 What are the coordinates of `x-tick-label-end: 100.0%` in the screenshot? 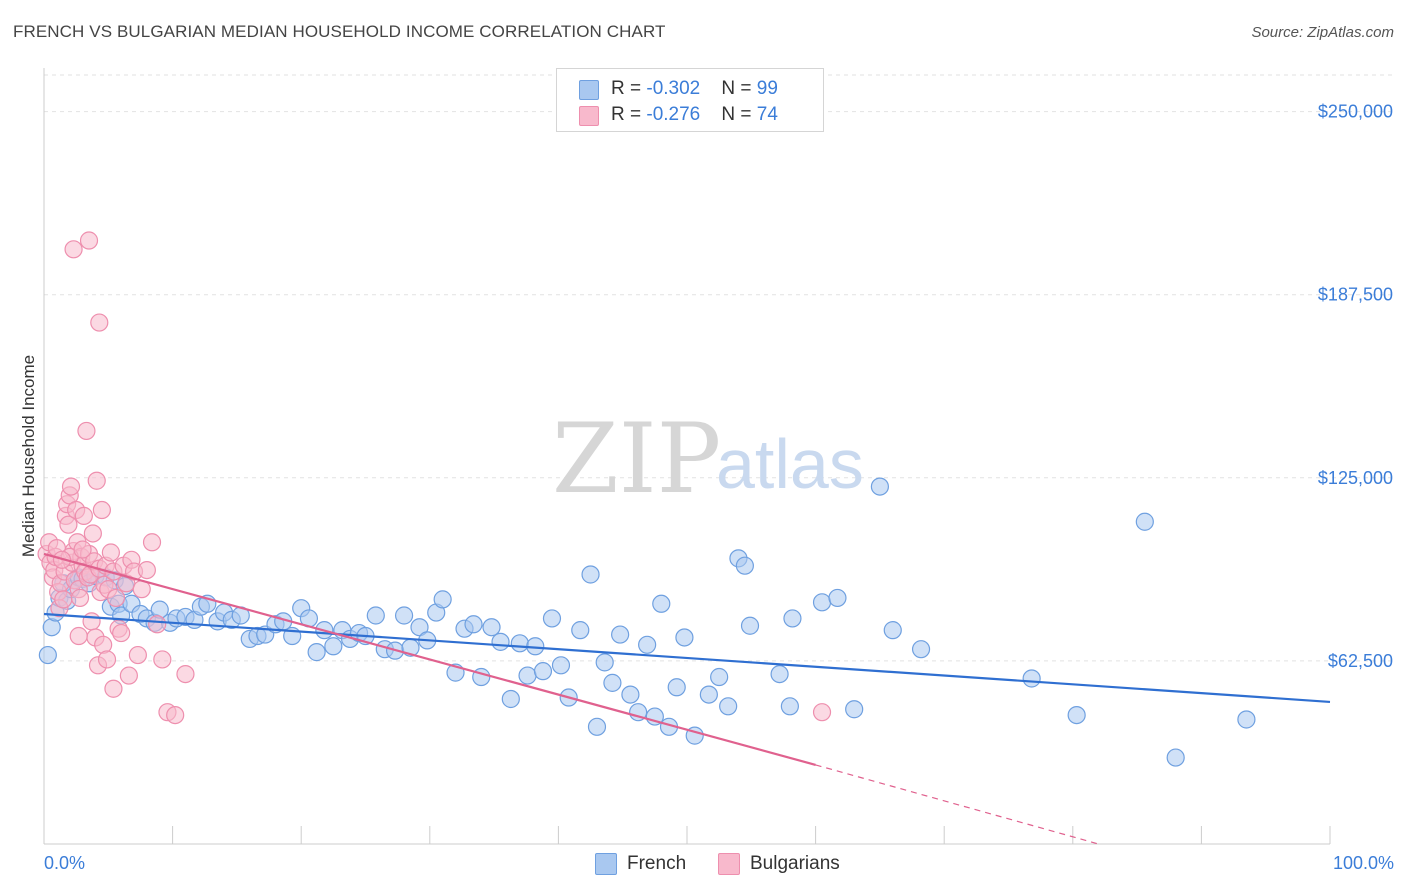 It's located at (1363, 863).